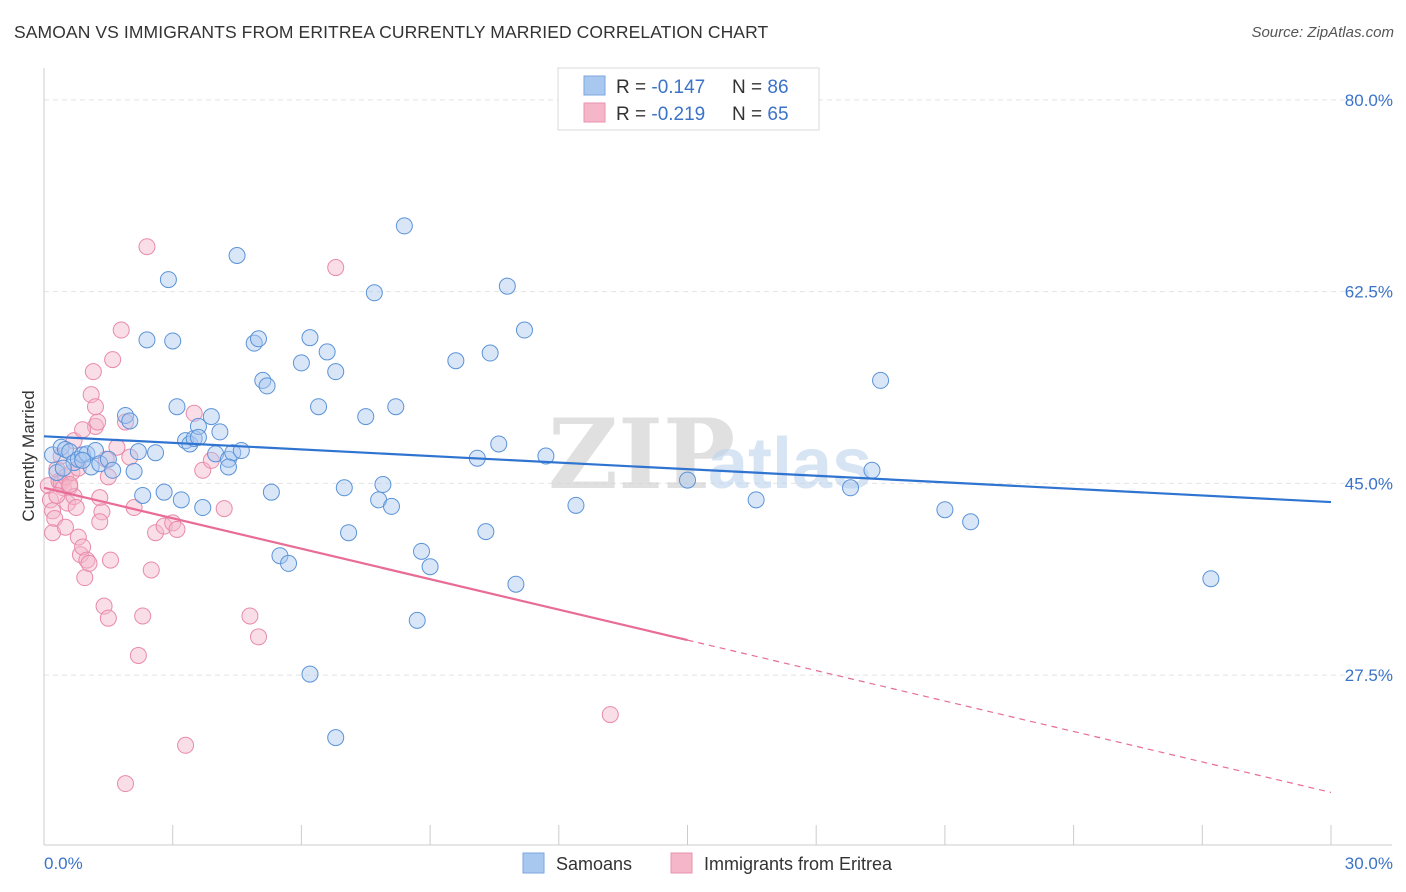  I want to click on bottom-legend-eritrea: Immigrants from Eritrea, so click(798, 864).